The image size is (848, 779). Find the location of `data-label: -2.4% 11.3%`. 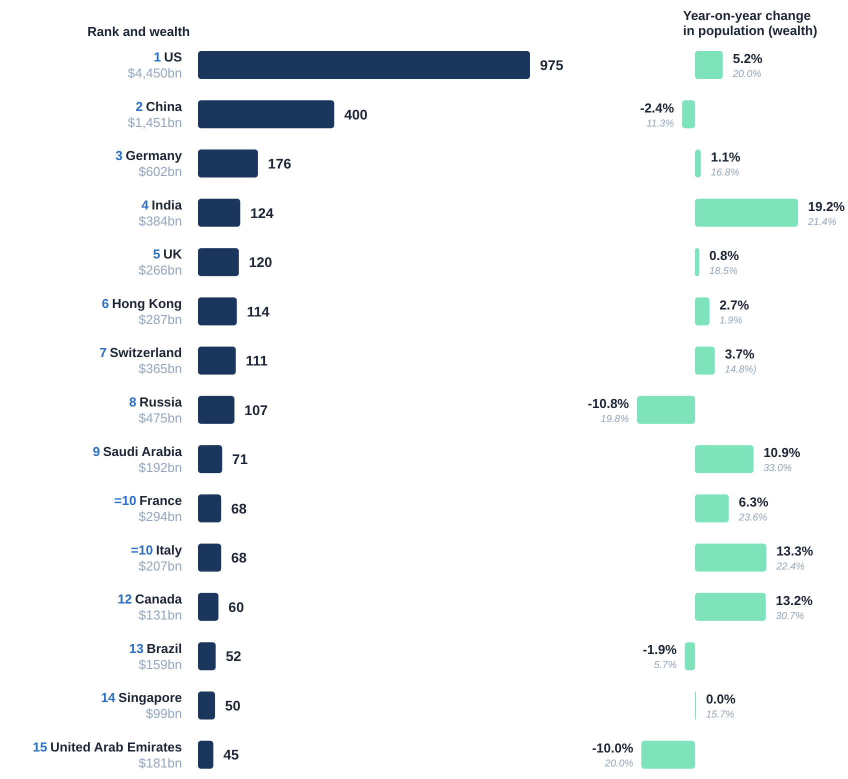

data-label: -2.4% 11.3% is located at coordinates (657, 115).